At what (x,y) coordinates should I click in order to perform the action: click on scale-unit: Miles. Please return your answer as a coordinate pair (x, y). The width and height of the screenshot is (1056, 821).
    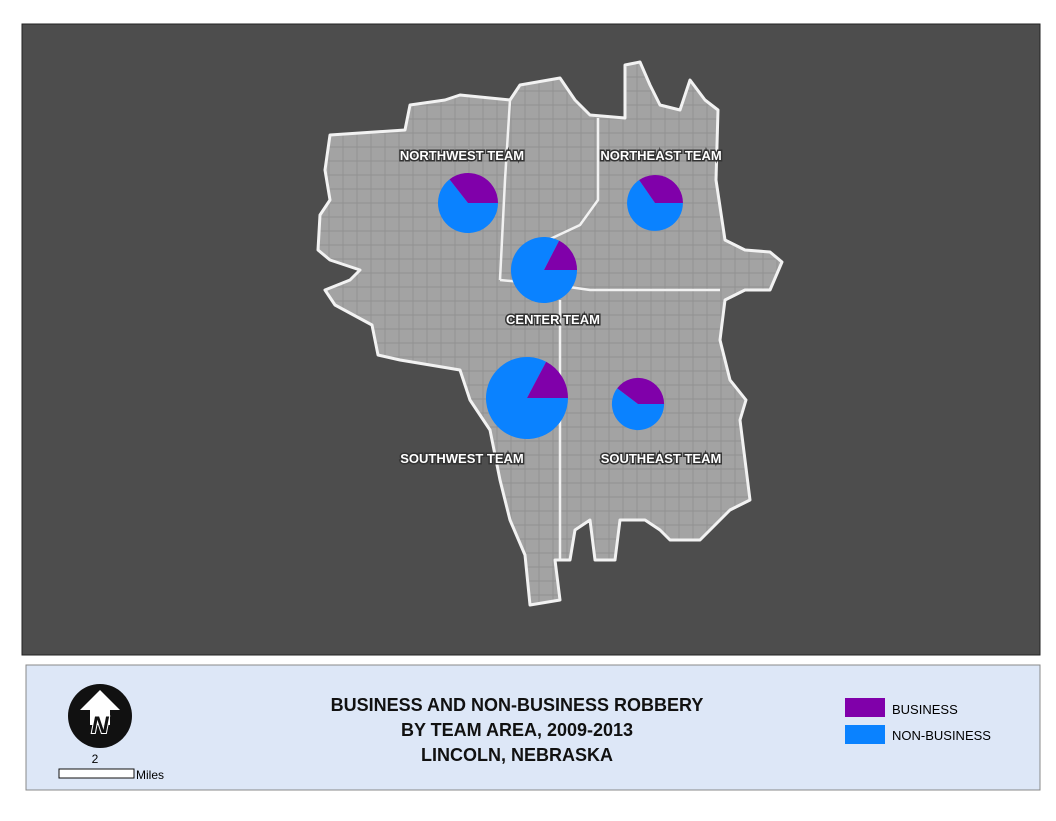
    Looking at the image, I should click on (150, 775).